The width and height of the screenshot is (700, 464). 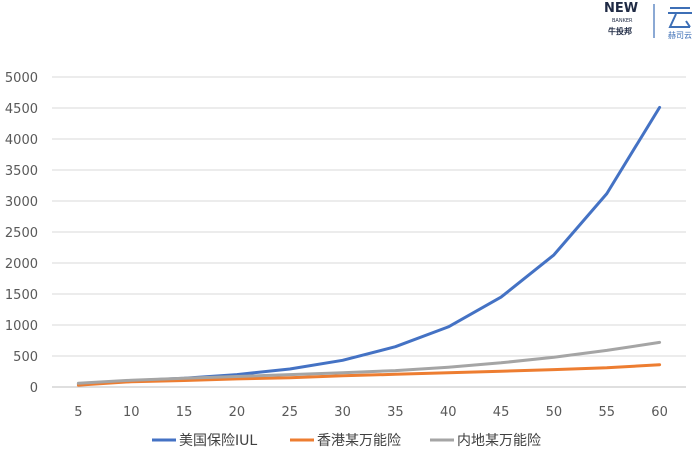 I want to click on logo-cn-text: 牛投邦, so click(x=620, y=31).